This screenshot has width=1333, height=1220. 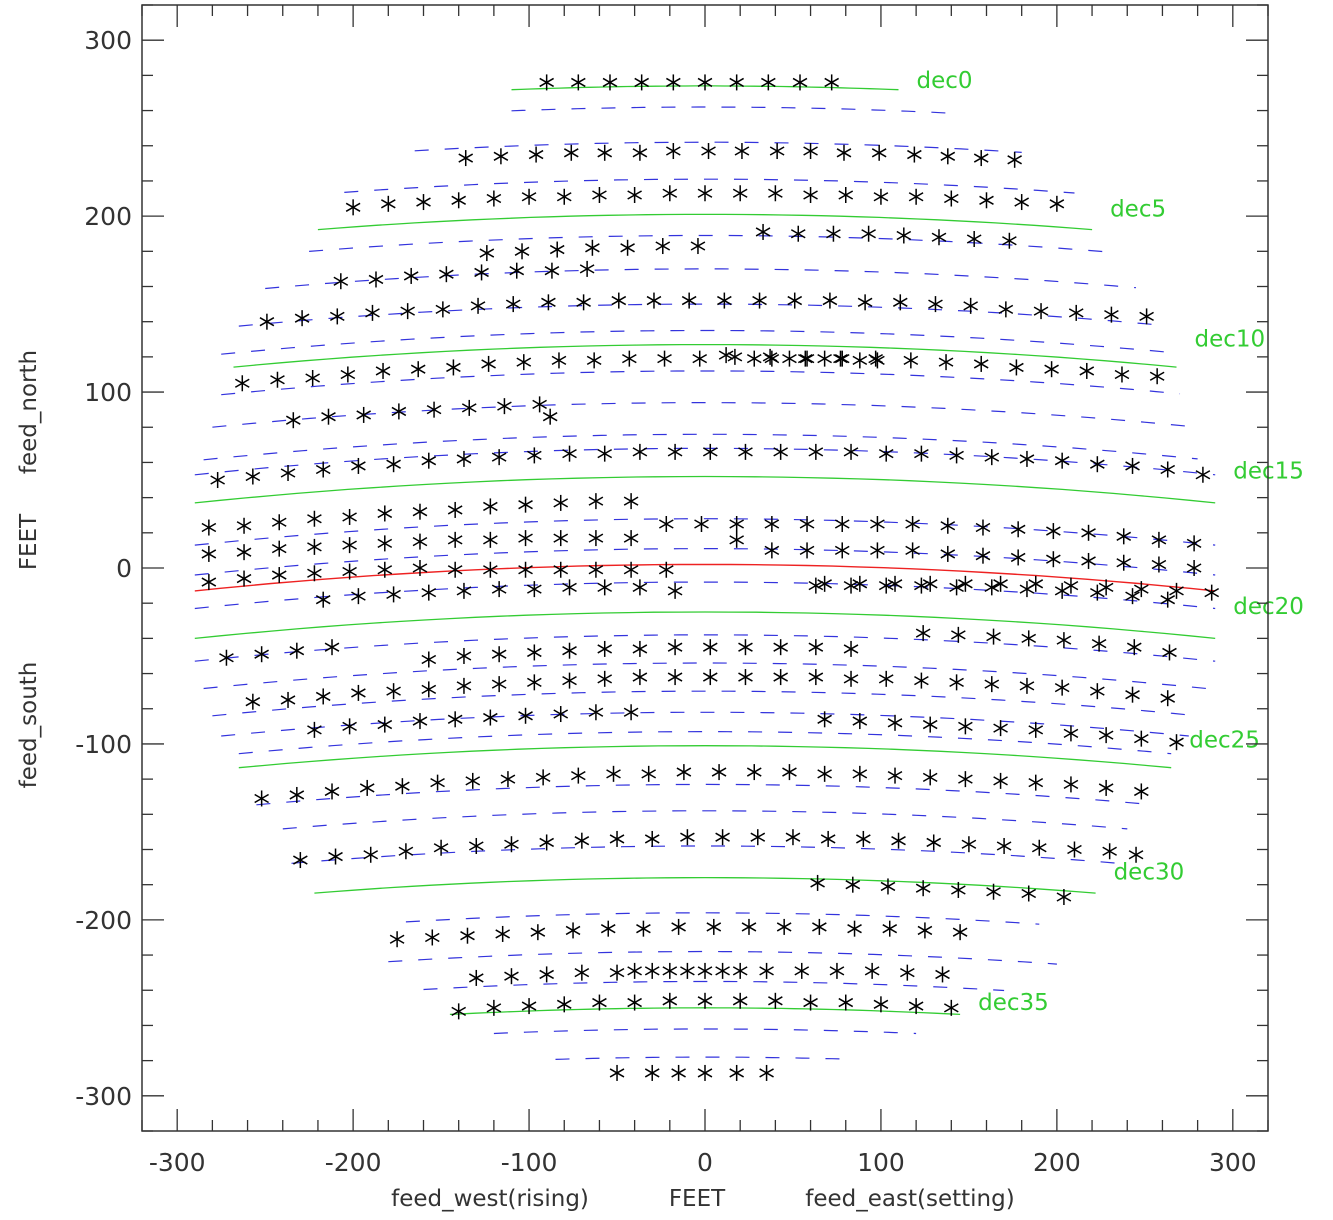 What do you see at coordinates (1233, 1162) in the screenshot?
I see `x-tick-label: 300` at bounding box center [1233, 1162].